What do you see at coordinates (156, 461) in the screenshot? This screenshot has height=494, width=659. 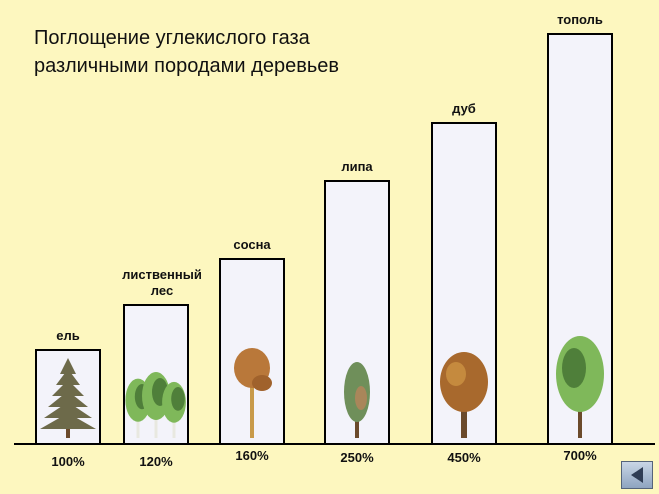 I see `value-label-2: 120%` at bounding box center [156, 461].